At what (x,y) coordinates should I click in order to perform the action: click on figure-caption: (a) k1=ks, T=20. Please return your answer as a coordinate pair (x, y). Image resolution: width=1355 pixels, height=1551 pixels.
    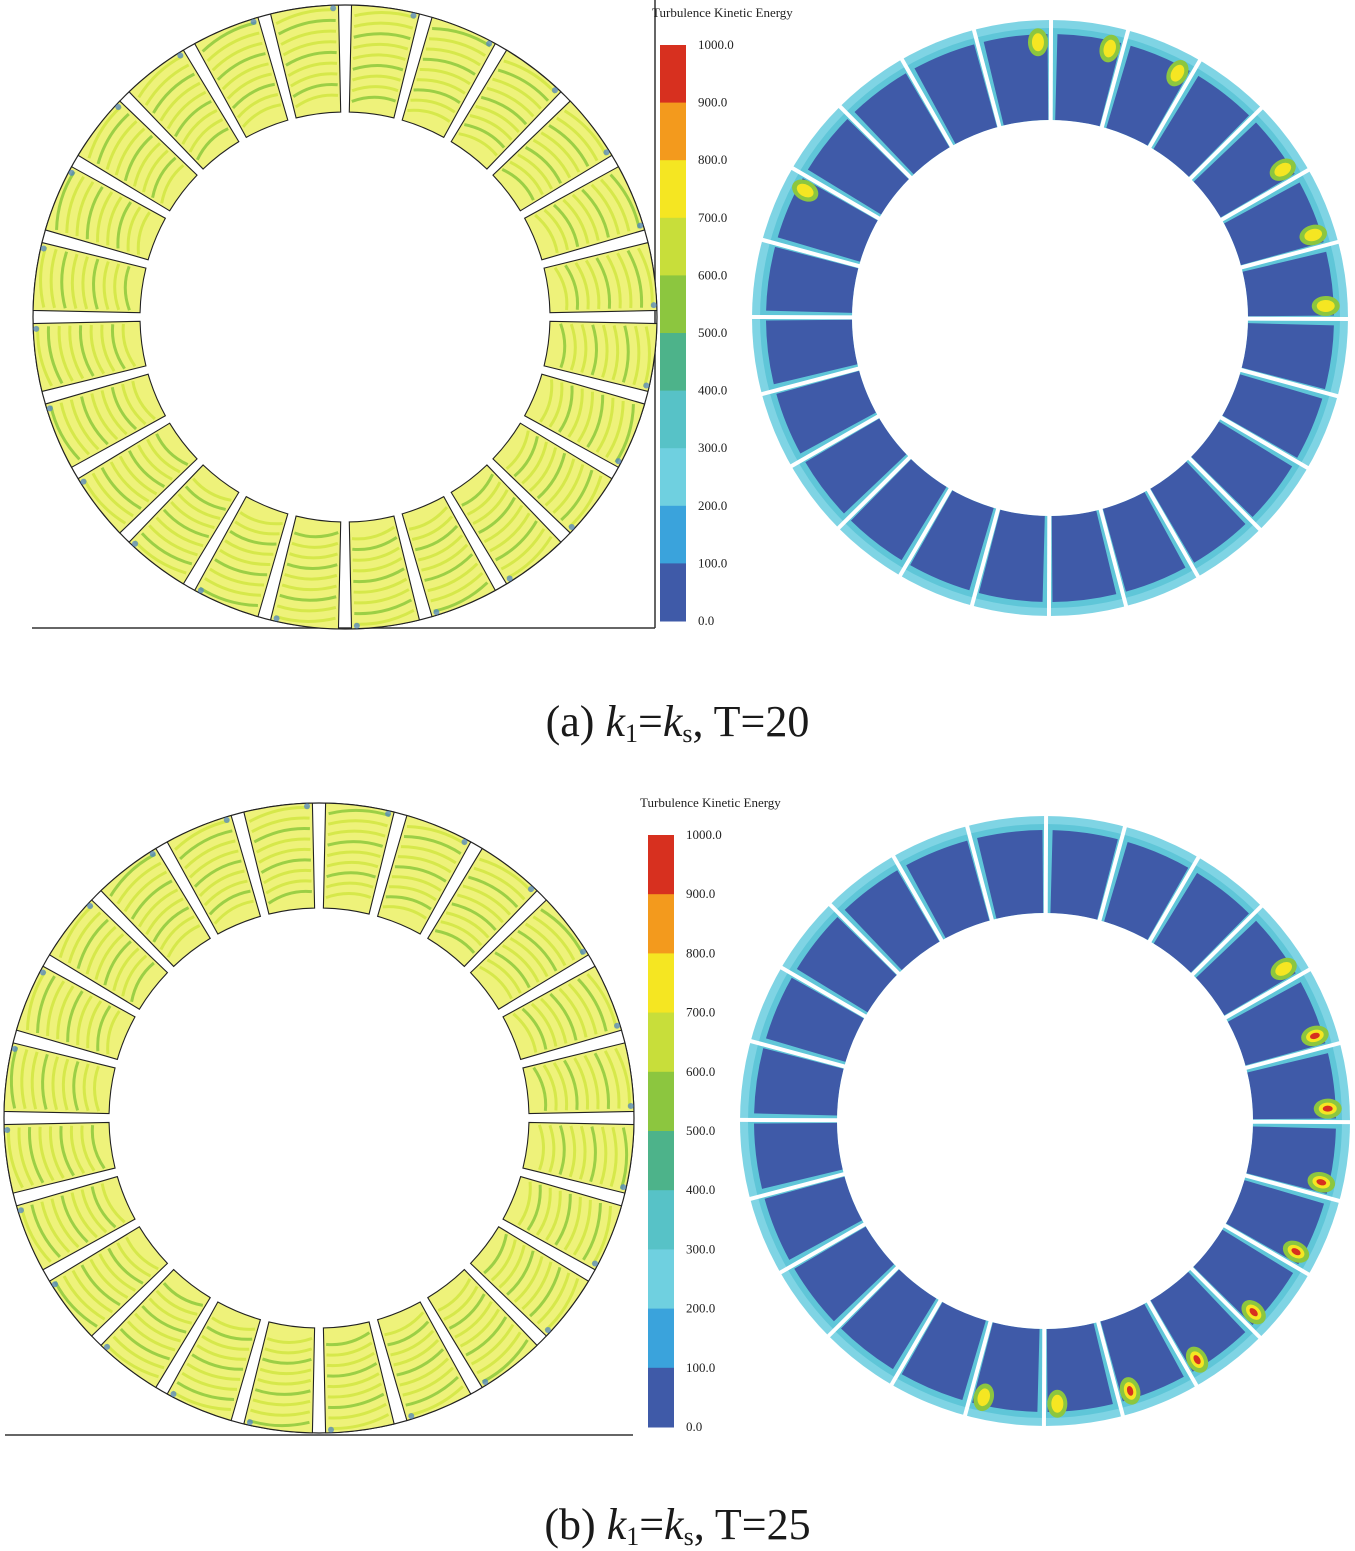
    Looking at the image, I should click on (677, 723).